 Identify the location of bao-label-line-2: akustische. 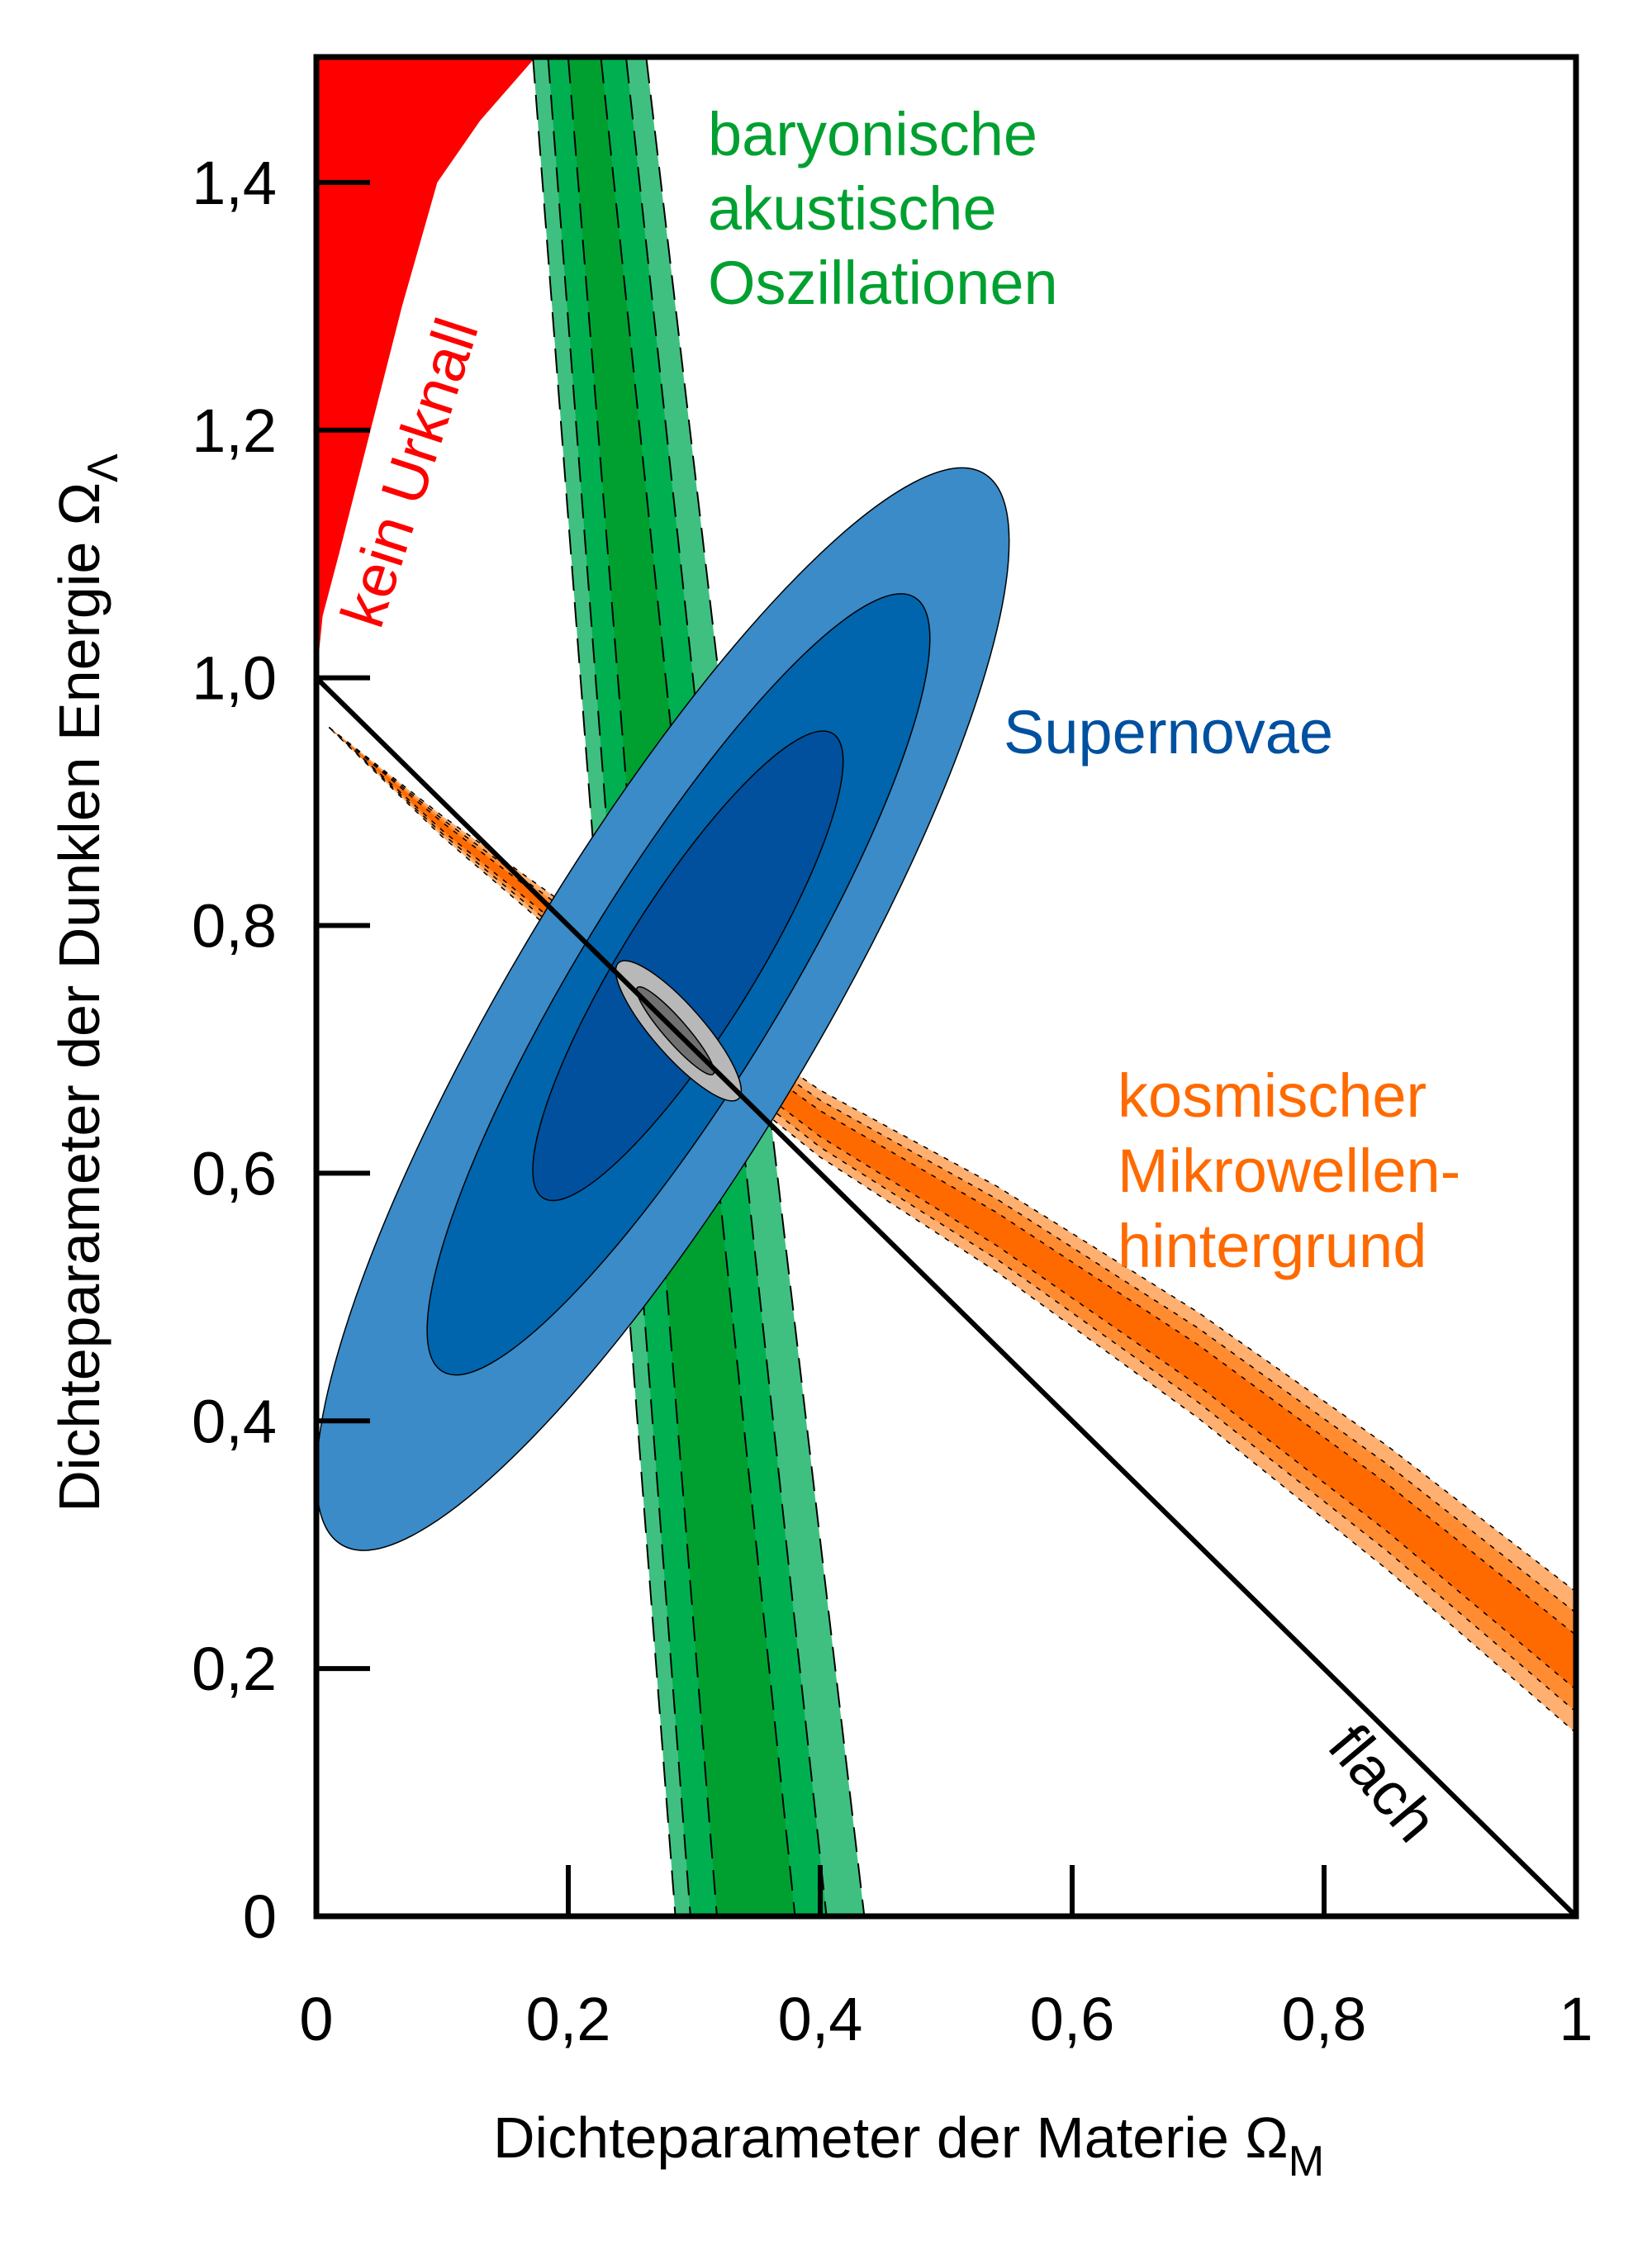
(852, 208).